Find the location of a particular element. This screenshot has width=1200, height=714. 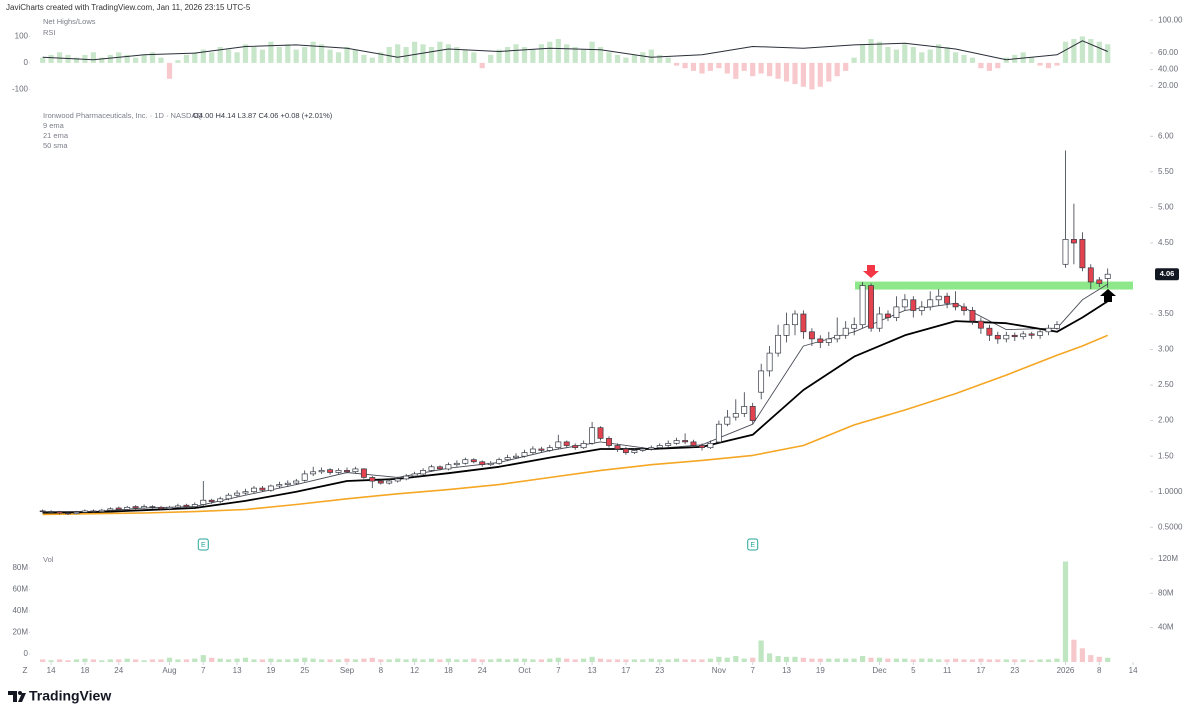

y-tick-label: 20.00 is located at coordinates (1168, 85).